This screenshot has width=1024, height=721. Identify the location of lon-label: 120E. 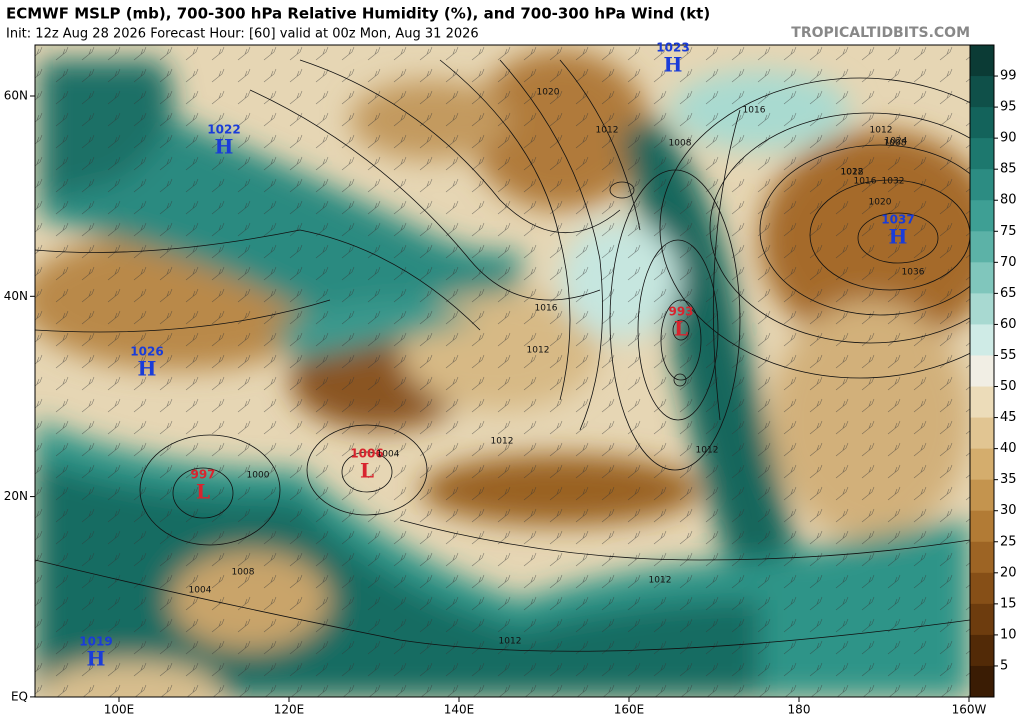
(289, 710).